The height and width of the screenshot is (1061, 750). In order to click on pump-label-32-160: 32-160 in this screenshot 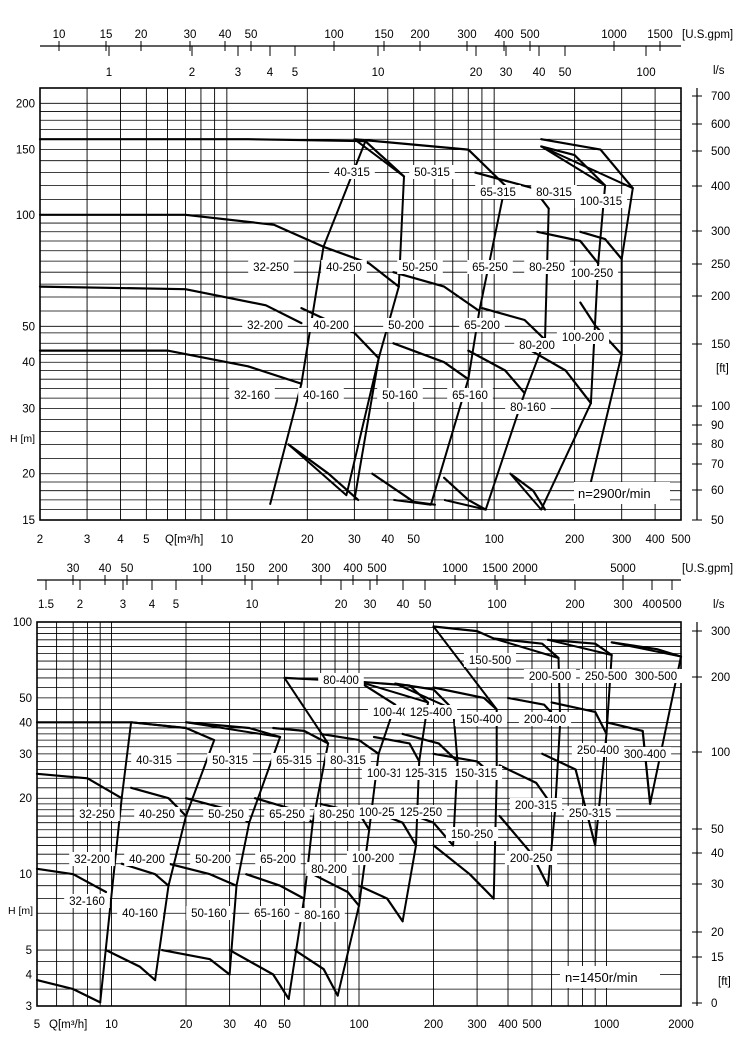, I will do `click(87, 902)`.